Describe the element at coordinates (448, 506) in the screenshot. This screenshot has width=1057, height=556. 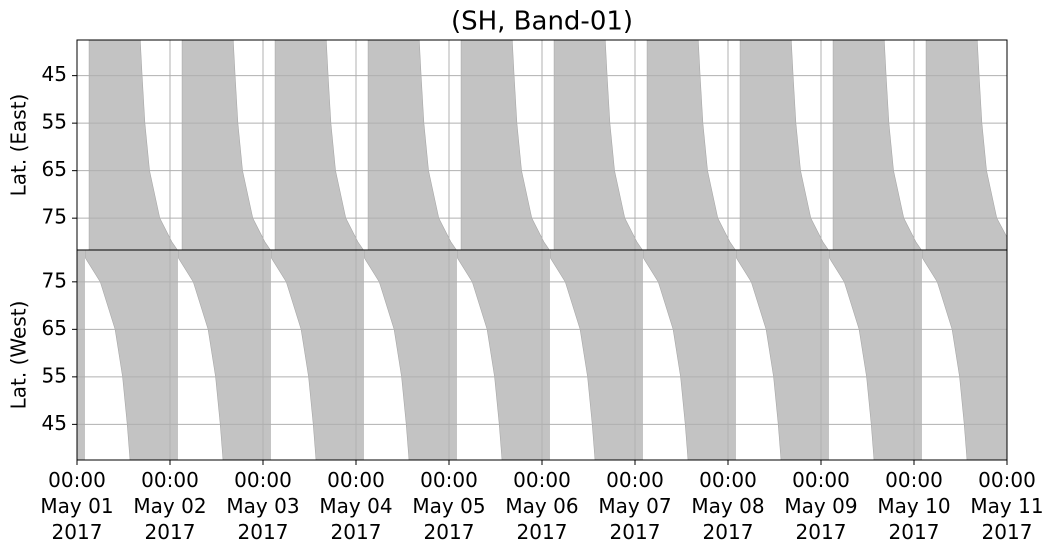
I see `x-tick-label: 00:00 May 05 2017` at that location.